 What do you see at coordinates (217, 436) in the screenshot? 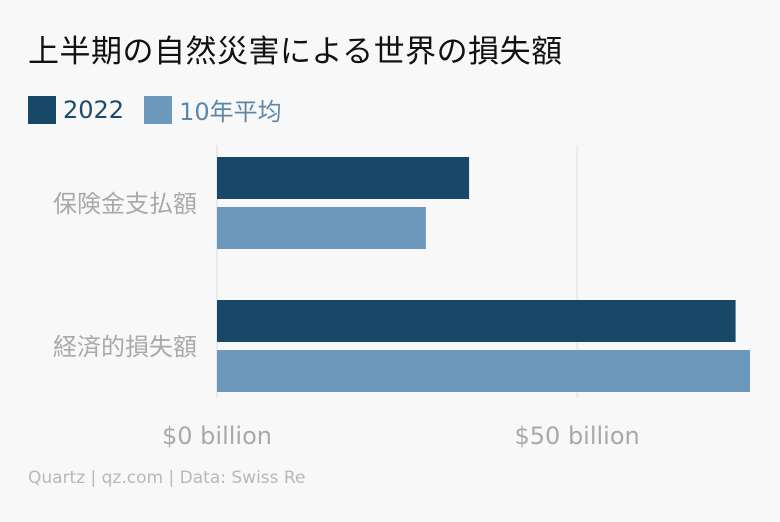
I see `x-tick-label-0: $0 billion` at bounding box center [217, 436].